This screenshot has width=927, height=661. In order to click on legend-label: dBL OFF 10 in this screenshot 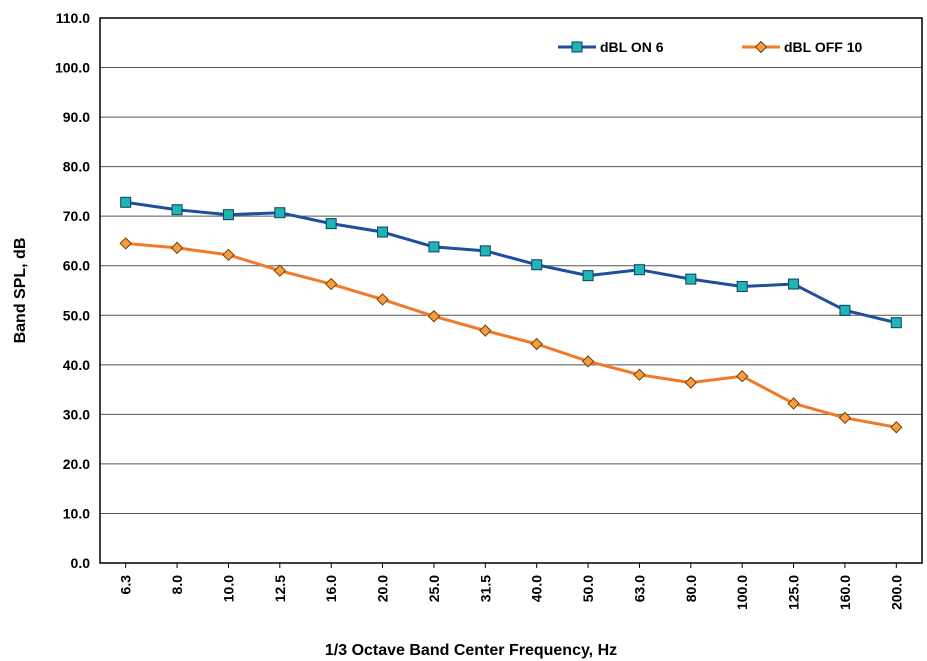, I will do `click(823, 47)`.